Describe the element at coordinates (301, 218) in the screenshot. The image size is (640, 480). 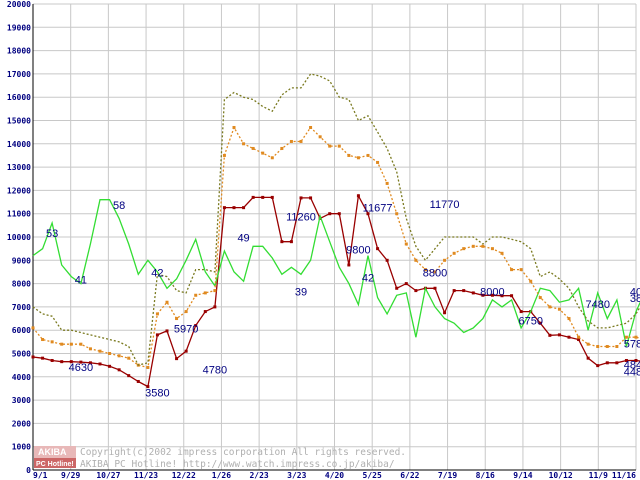
I see `data-label: 11260` at that location.